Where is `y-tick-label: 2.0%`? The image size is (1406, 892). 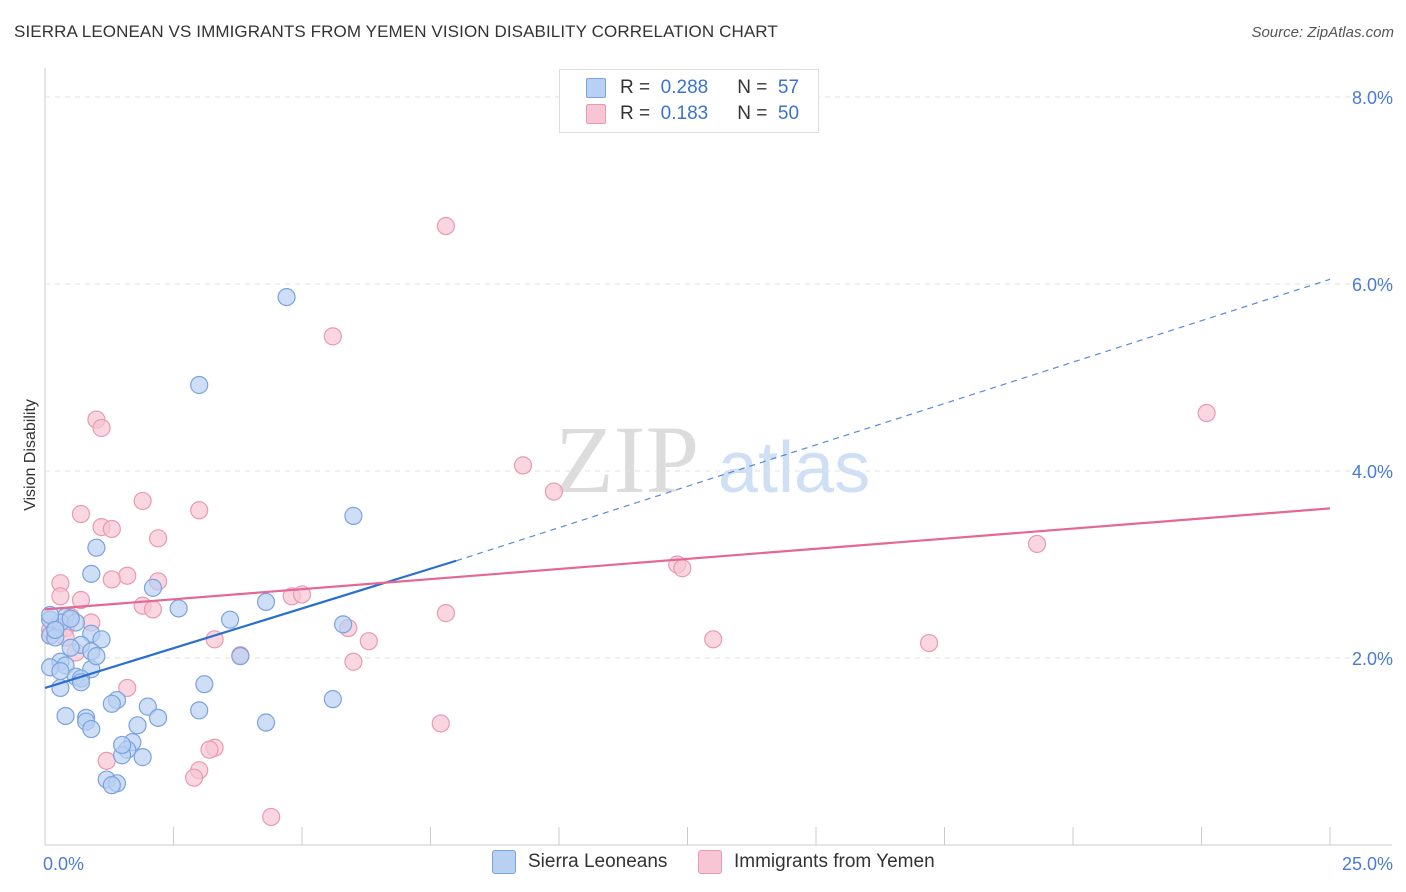
y-tick-label: 2.0% is located at coordinates (1372, 659).